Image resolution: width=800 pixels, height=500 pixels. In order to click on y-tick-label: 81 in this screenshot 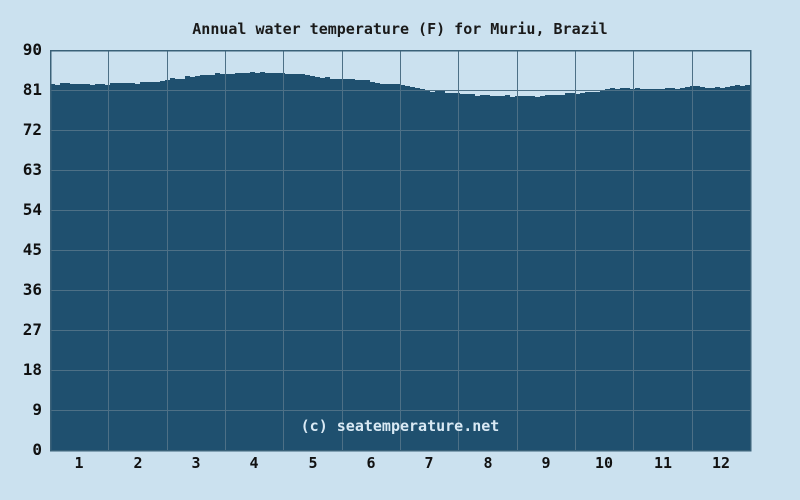, I will do `click(32, 89)`.